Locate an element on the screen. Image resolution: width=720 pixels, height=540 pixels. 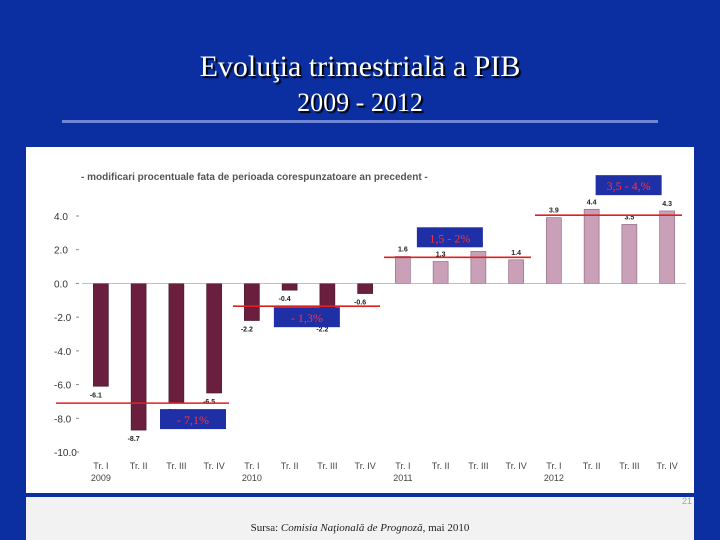
bar-value-label: 3.9 is located at coordinates (554, 211).